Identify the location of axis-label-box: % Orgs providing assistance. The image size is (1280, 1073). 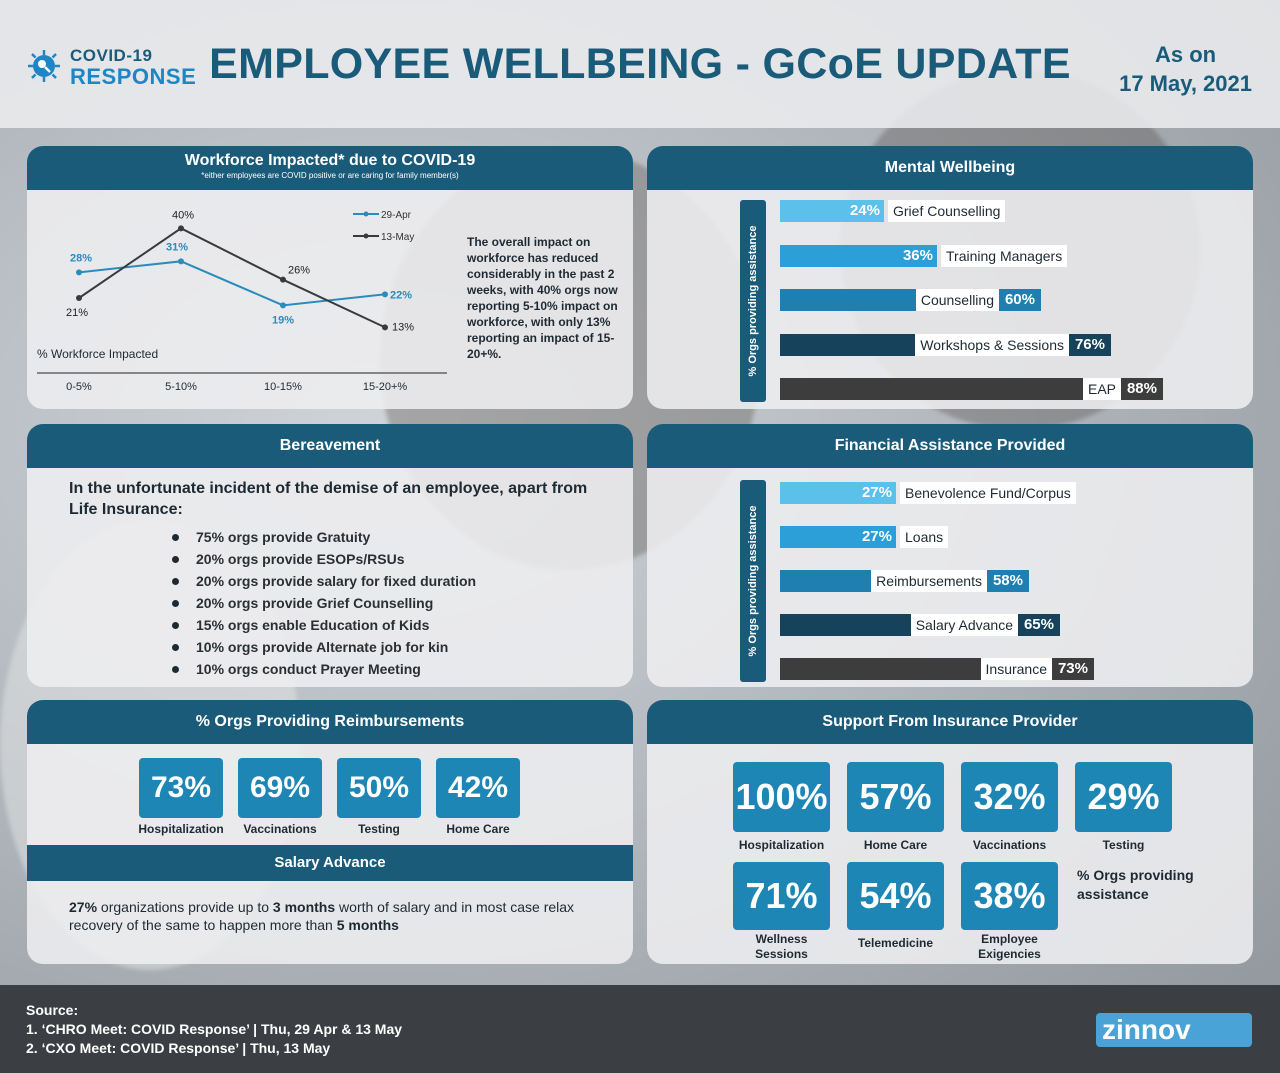
(753, 301).